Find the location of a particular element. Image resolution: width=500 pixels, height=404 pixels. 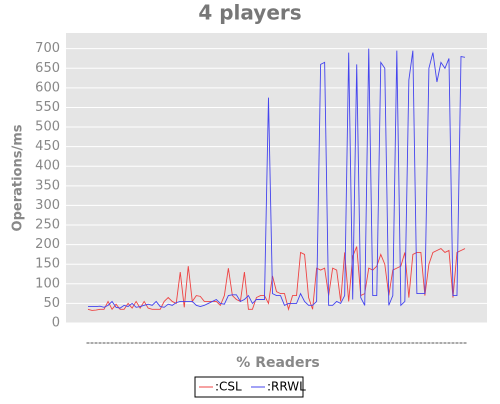

chart-title: 4 players is located at coordinates (249, 13).